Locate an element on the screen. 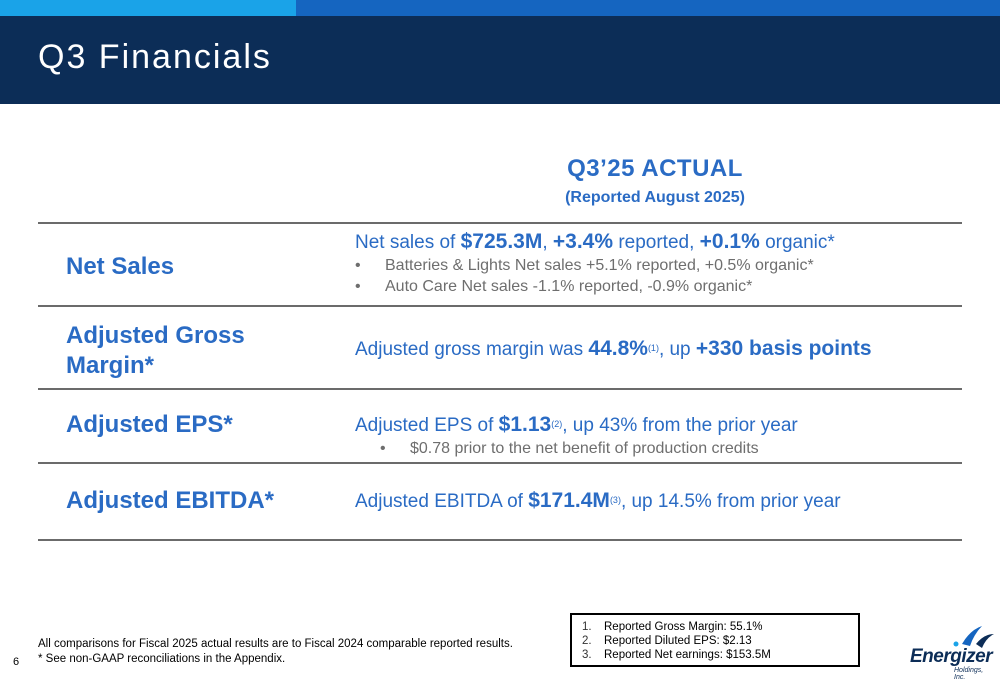 The image size is (1000, 685). footnote-marker: (2) is located at coordinates (557, 424).